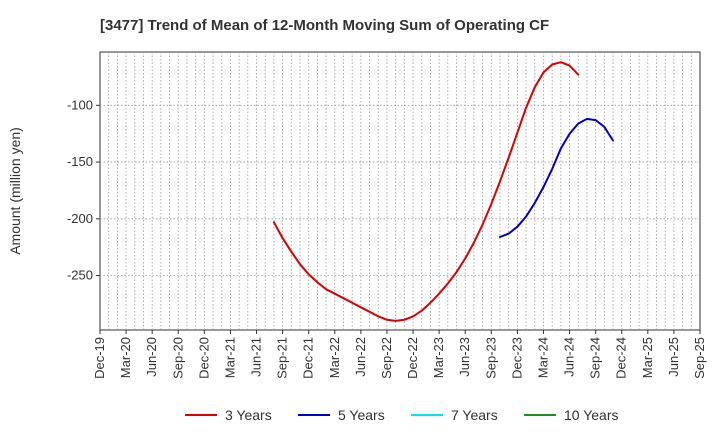 This screenshot has height=440, width=720. I want to click on x-tick-label: Dec-22, so click(412, 358).